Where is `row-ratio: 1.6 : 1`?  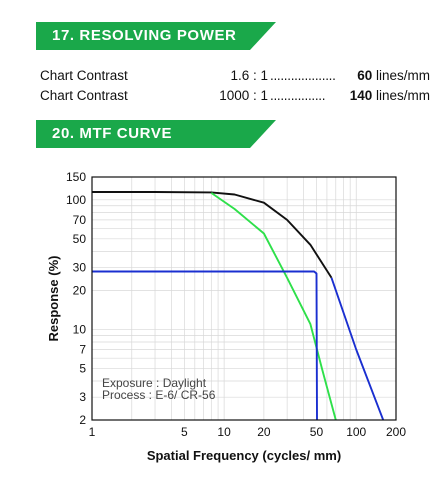 row-ratio: 1.6 : 1 is located at coordinates (249, 75).